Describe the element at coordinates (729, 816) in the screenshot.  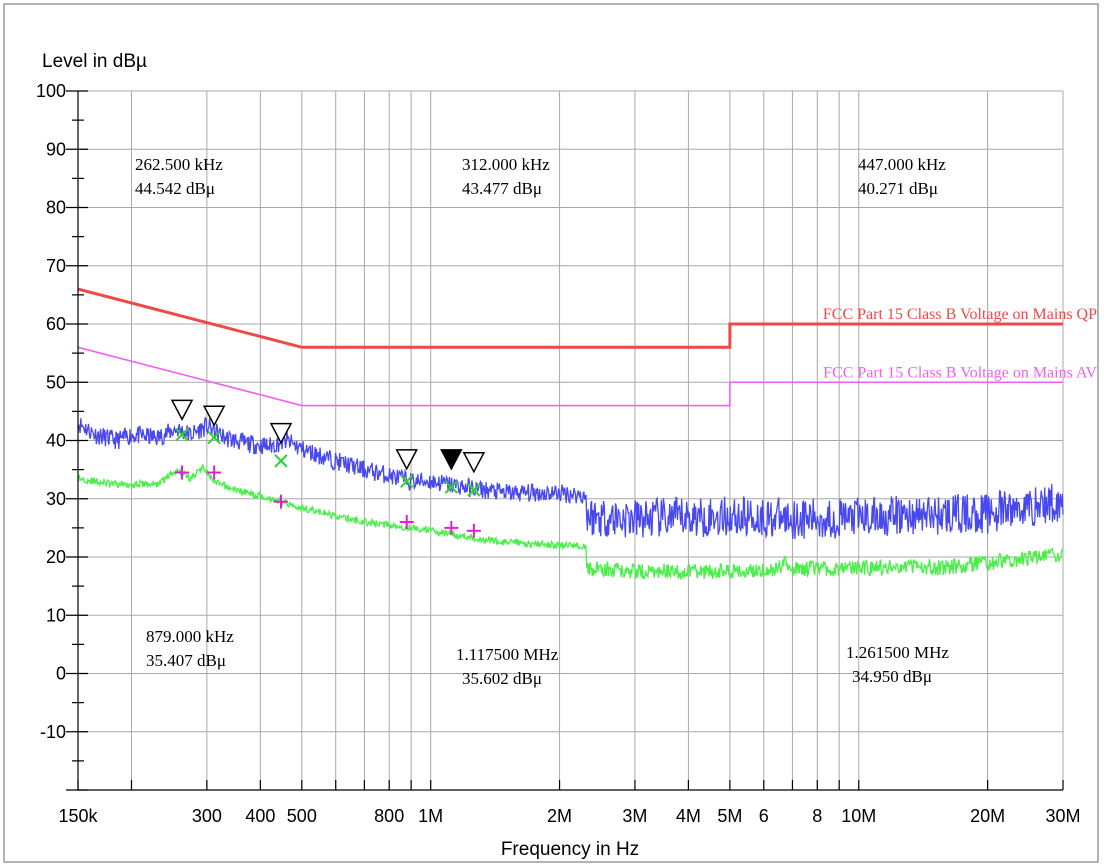
I see `x-tick-label: 5M` at that location.